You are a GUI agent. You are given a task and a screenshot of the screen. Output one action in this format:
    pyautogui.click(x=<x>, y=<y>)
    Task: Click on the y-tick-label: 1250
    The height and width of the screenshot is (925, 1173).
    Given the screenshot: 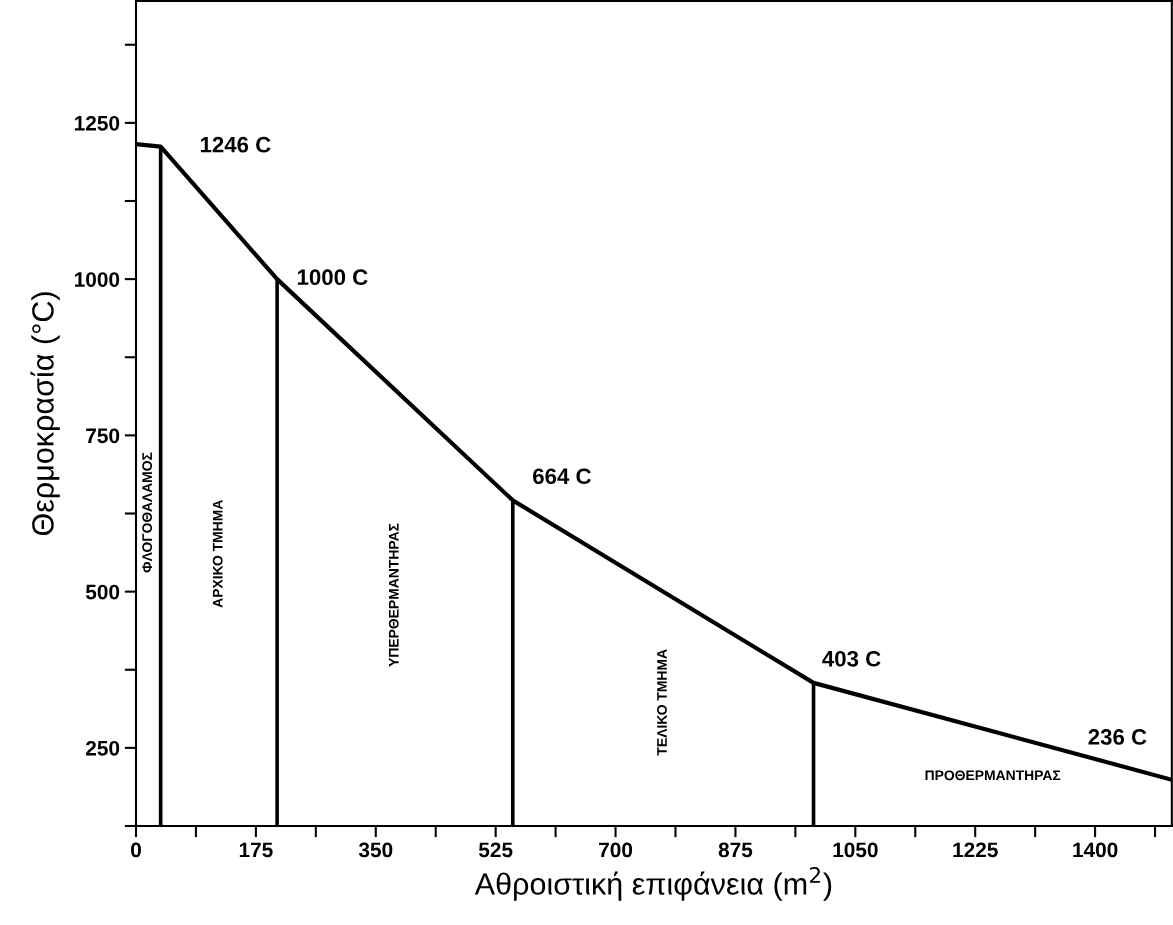 What is the action you would take?
    pyautogui.click(x=97, y=123)
    